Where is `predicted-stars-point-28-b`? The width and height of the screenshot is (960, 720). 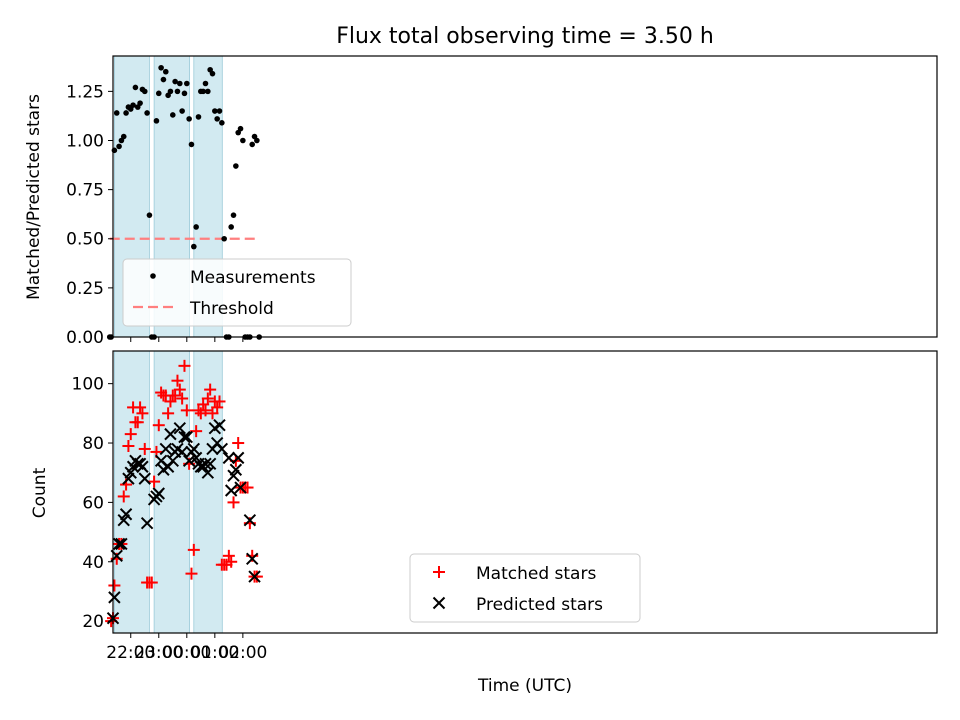 predicted-stars-point-28-b is located at coordinates (180, 428).